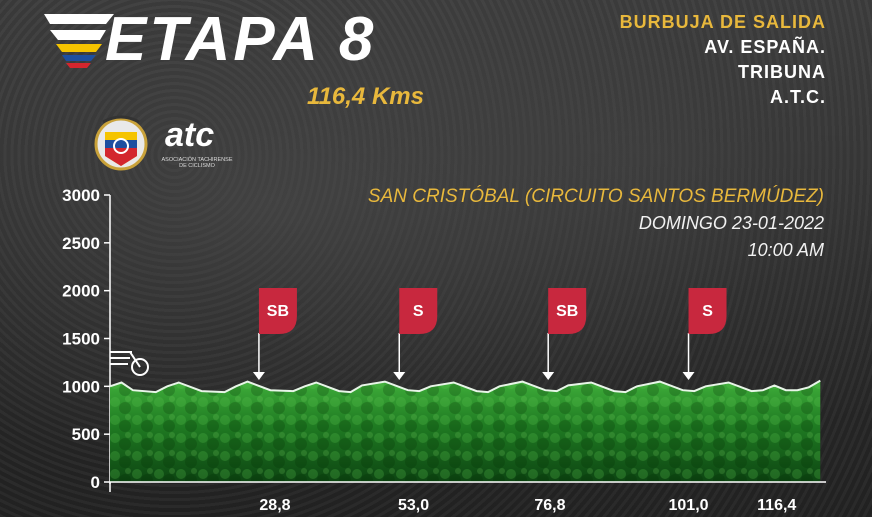  Describe the element at coordinates (365, 96) in the screenshot. I see `stage-distance: 116,4 Kms` at that location.